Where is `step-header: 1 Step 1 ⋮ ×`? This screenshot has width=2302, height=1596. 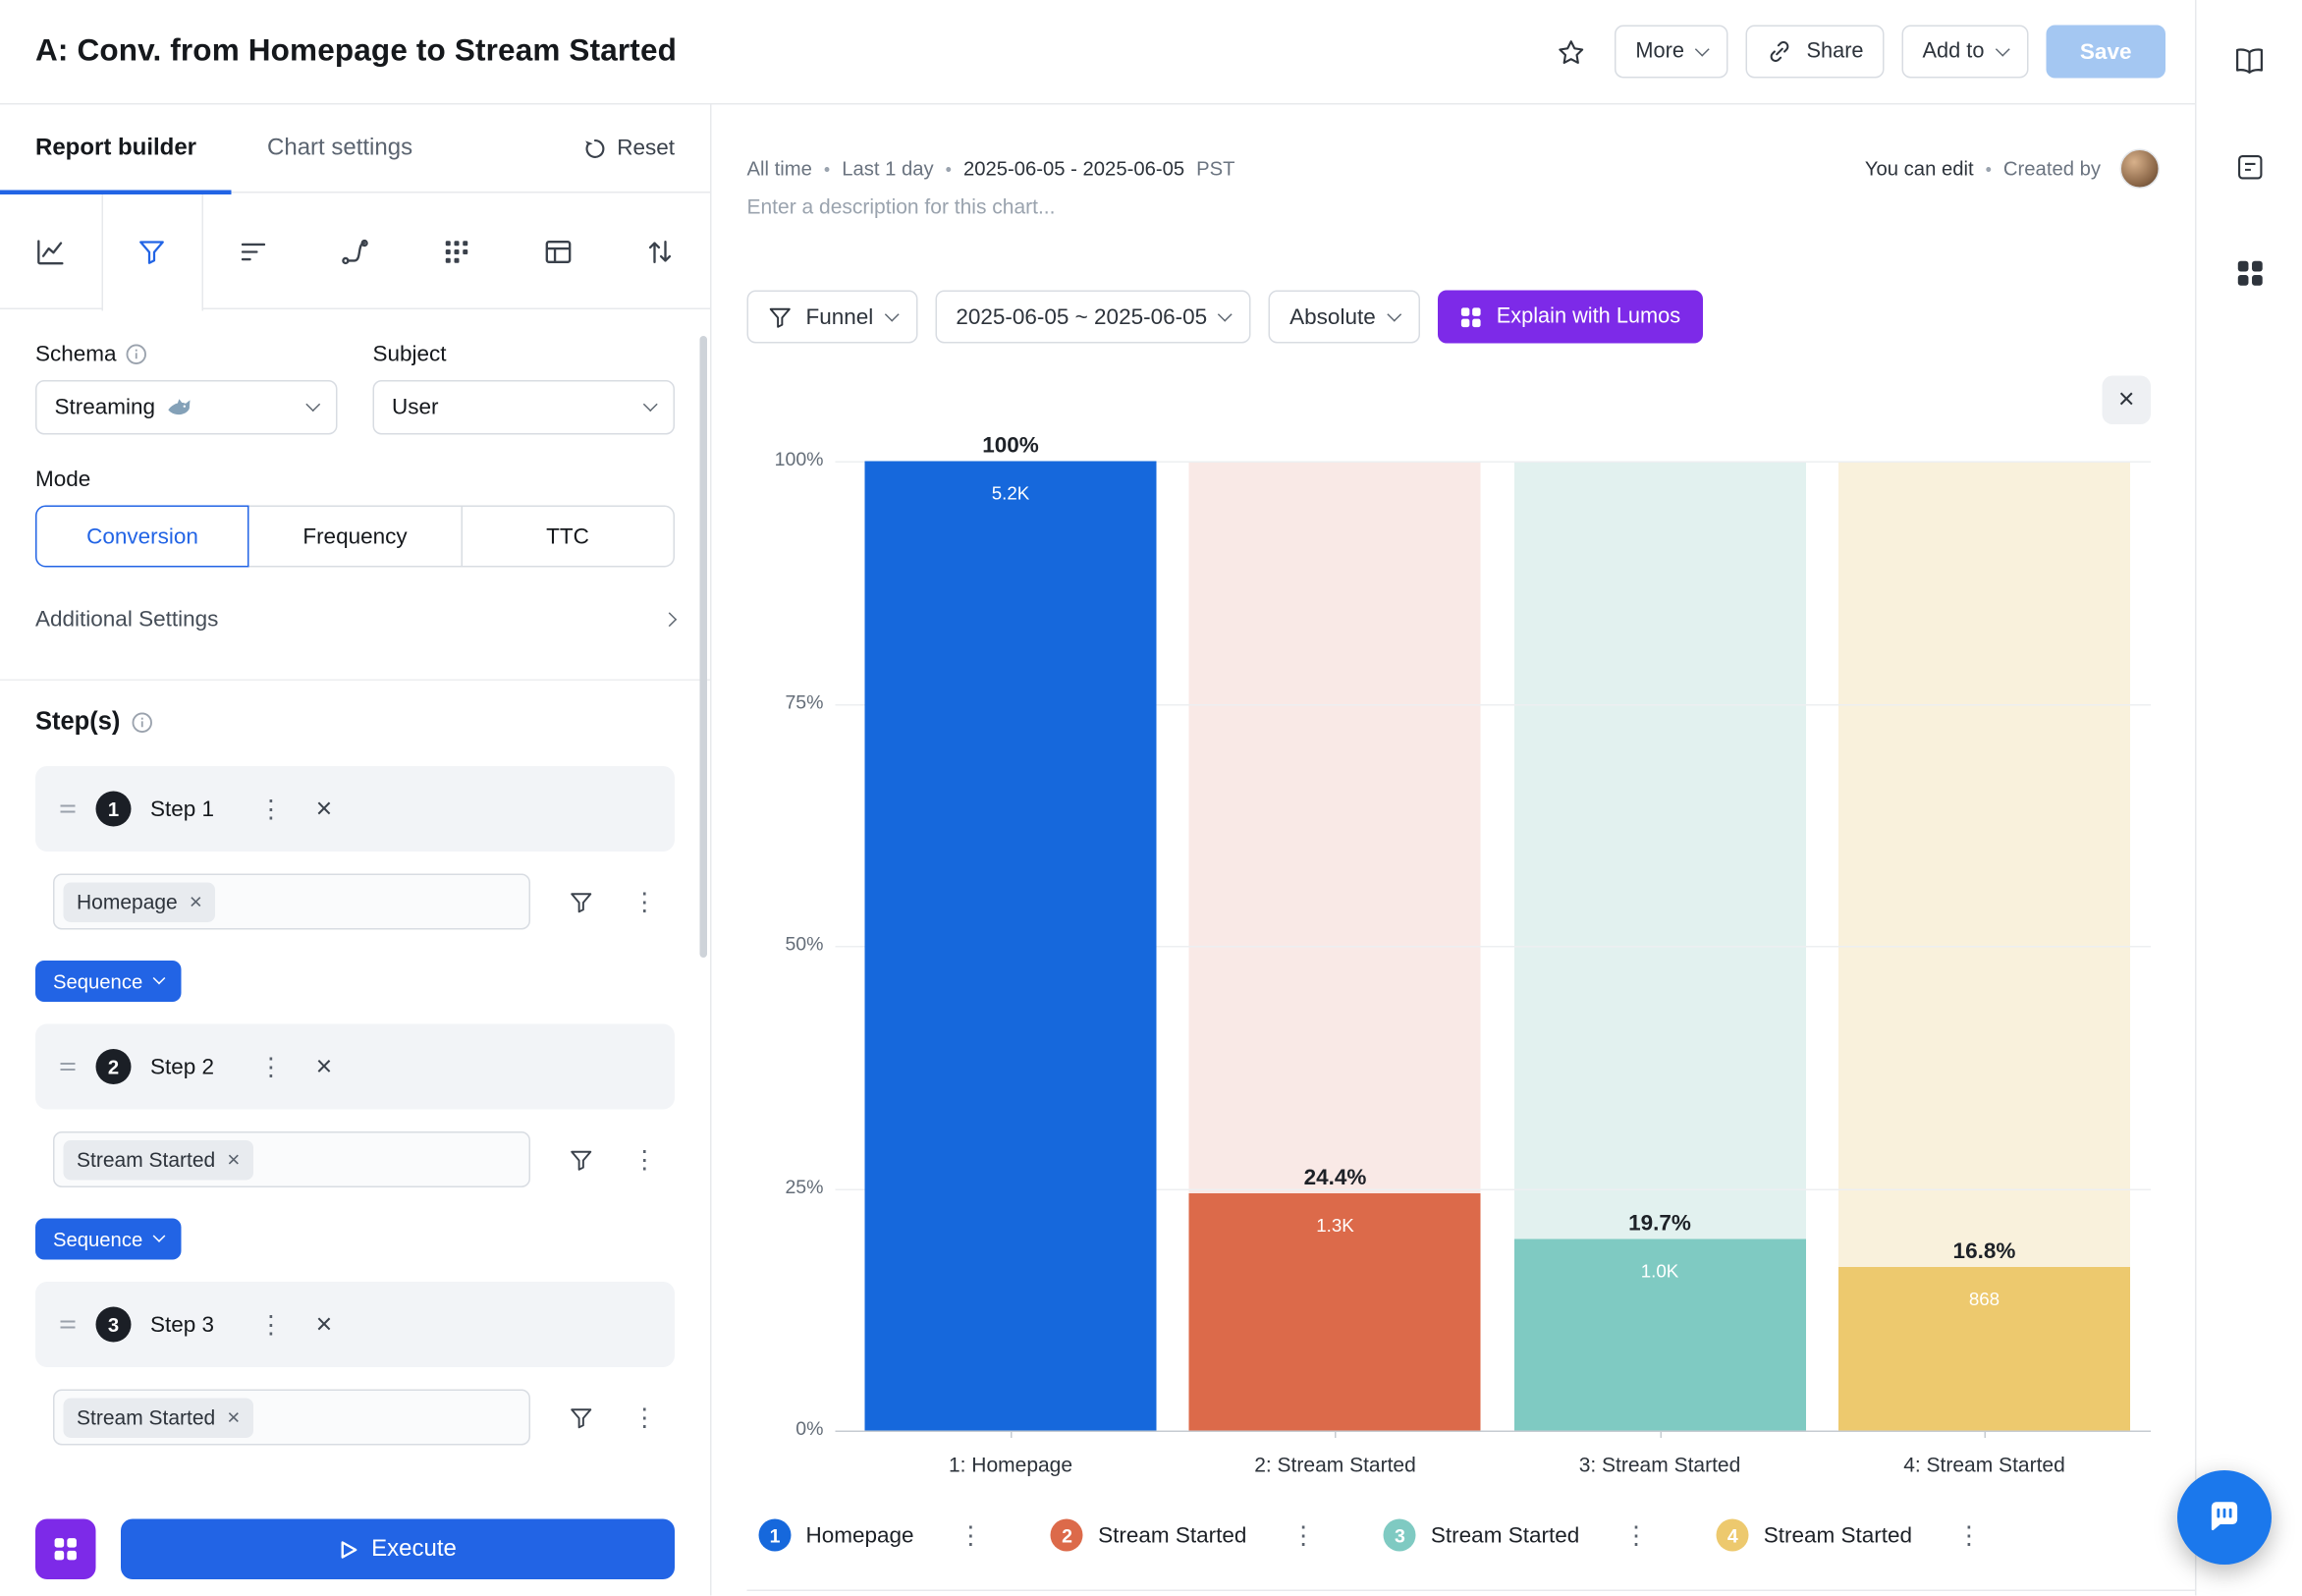
step-header: 1 Step 1 ⋮ × is located at coordinates (355, 809).